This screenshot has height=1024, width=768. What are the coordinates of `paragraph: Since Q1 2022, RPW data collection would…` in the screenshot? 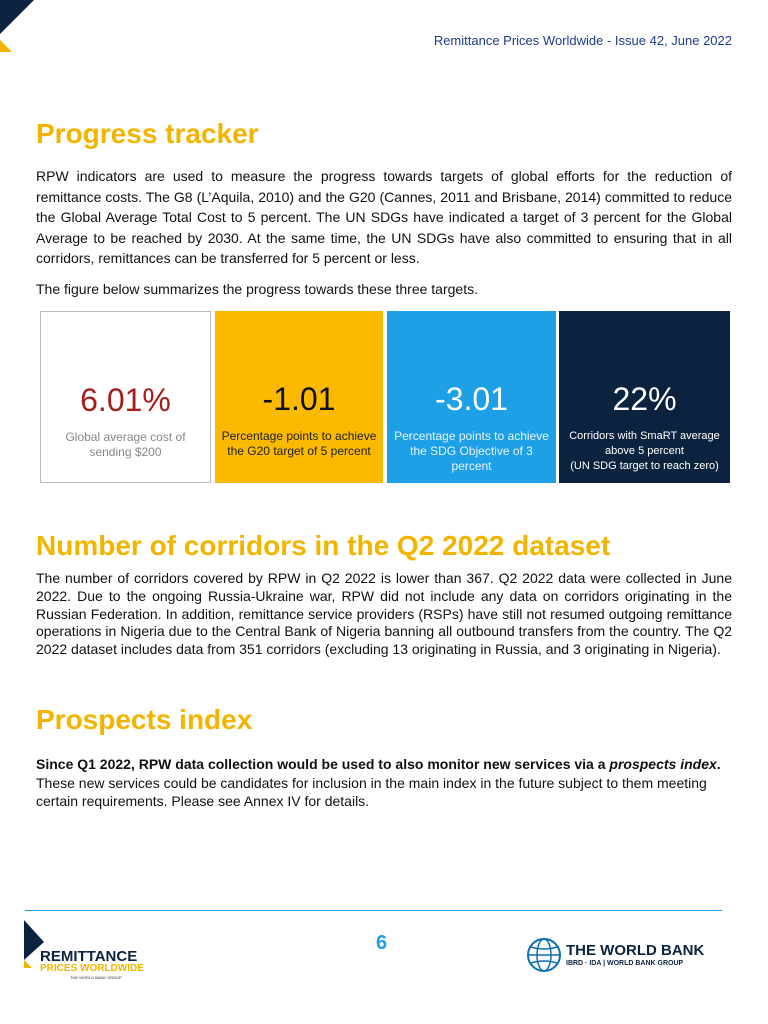 It's located at (384, 783).